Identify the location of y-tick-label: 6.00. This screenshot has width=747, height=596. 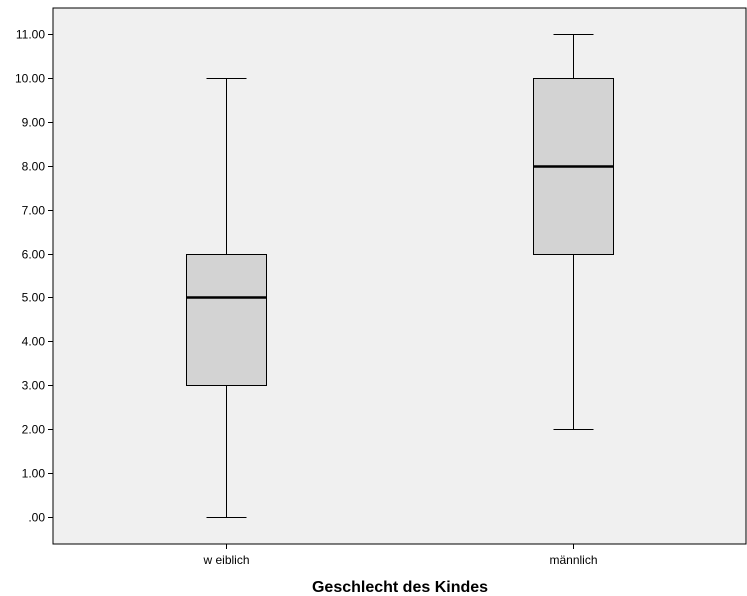
(34, 255).